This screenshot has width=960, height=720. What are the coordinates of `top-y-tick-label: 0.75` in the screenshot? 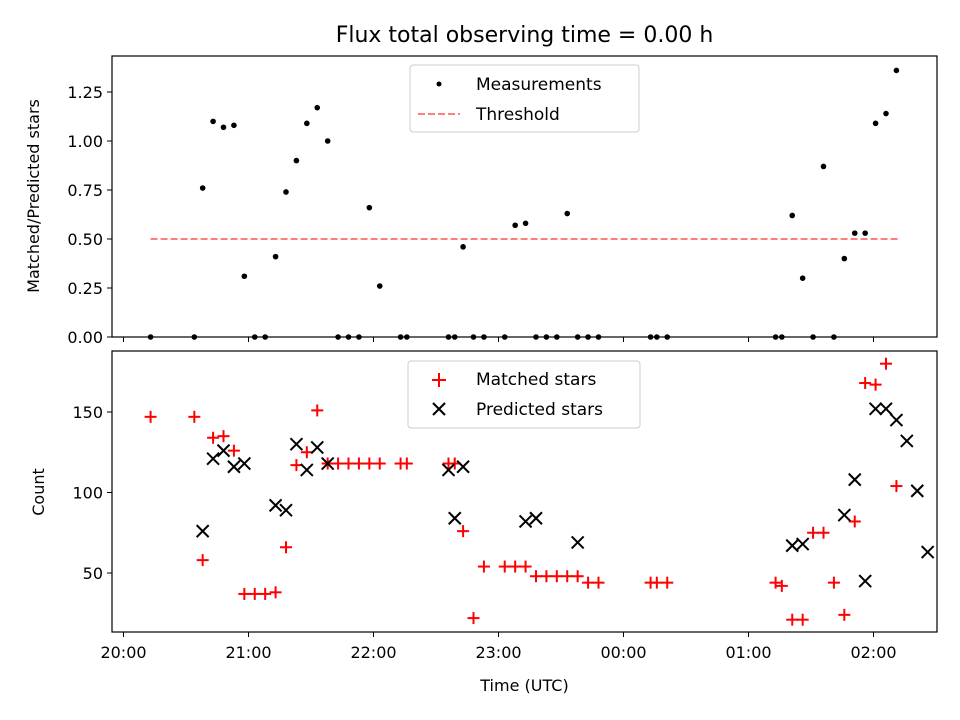 It's located at (85, 190).